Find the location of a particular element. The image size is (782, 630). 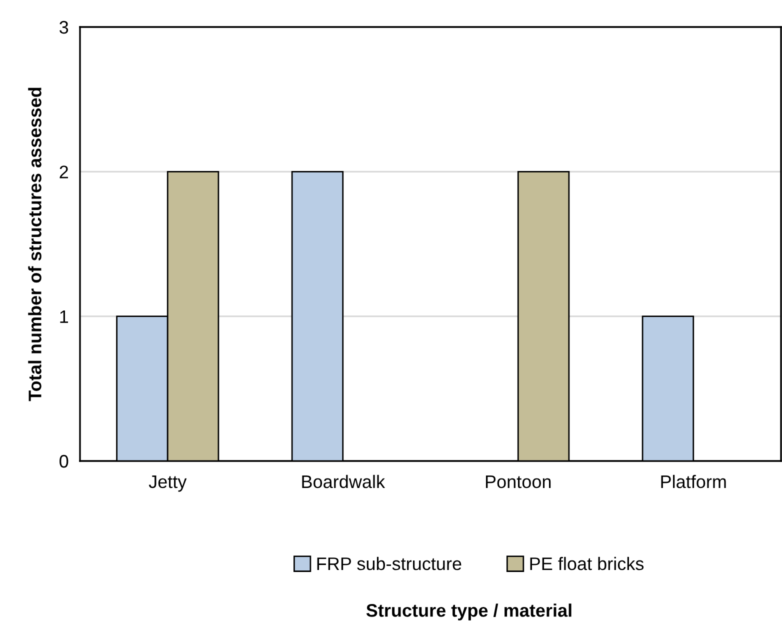

x-tick-label: Jetty is located at coordinates (167, 484).